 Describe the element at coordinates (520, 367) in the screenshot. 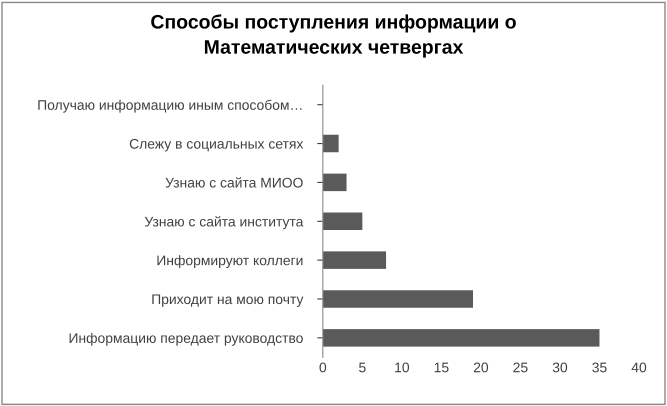

I see `x-tick-label: 25` at that location.